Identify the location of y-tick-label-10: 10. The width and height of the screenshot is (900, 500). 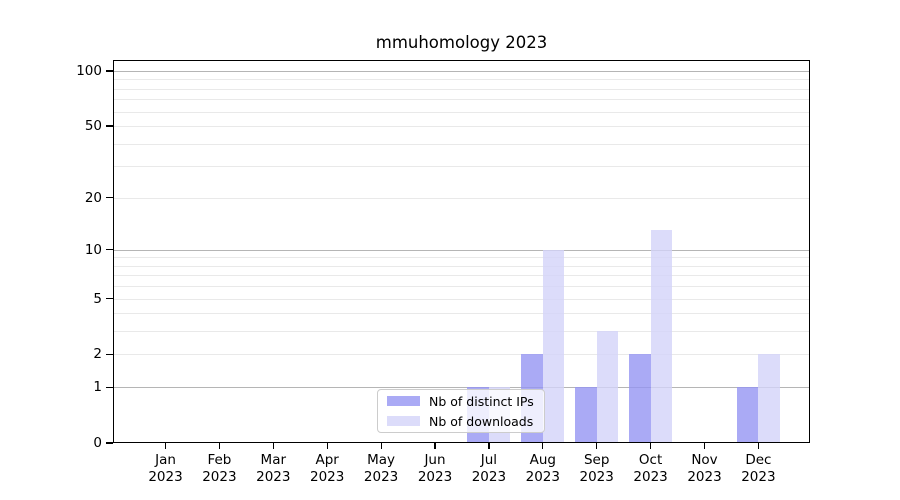
(93, 249).